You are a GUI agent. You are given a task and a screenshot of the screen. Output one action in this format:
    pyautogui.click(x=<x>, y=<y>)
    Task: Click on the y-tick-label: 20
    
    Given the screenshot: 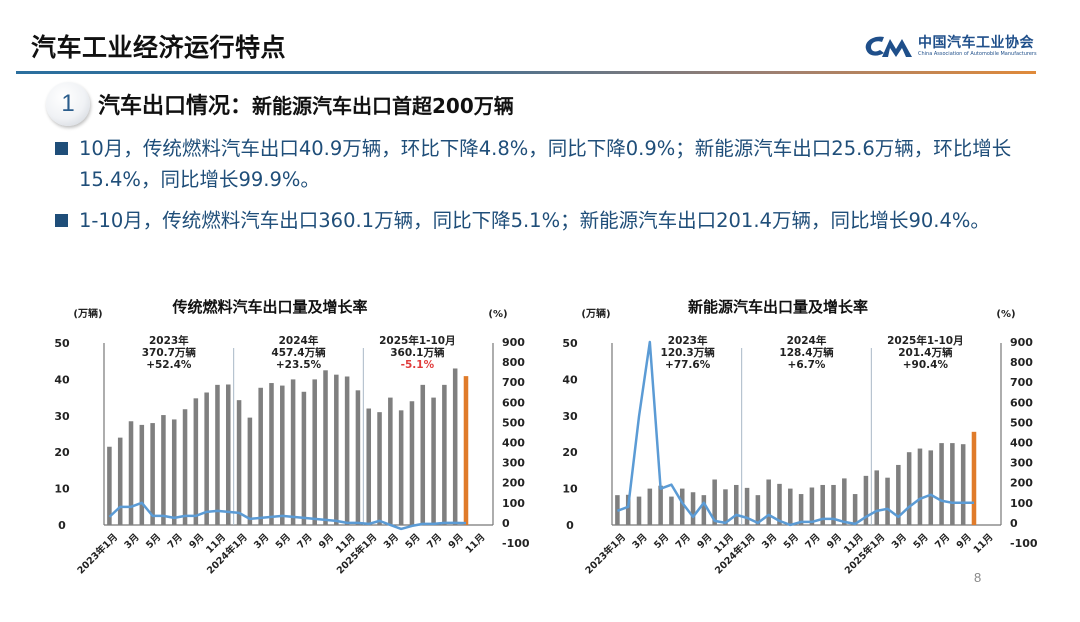 What is the action you would take?
    pyautogui.click(x=62, y=452)
    